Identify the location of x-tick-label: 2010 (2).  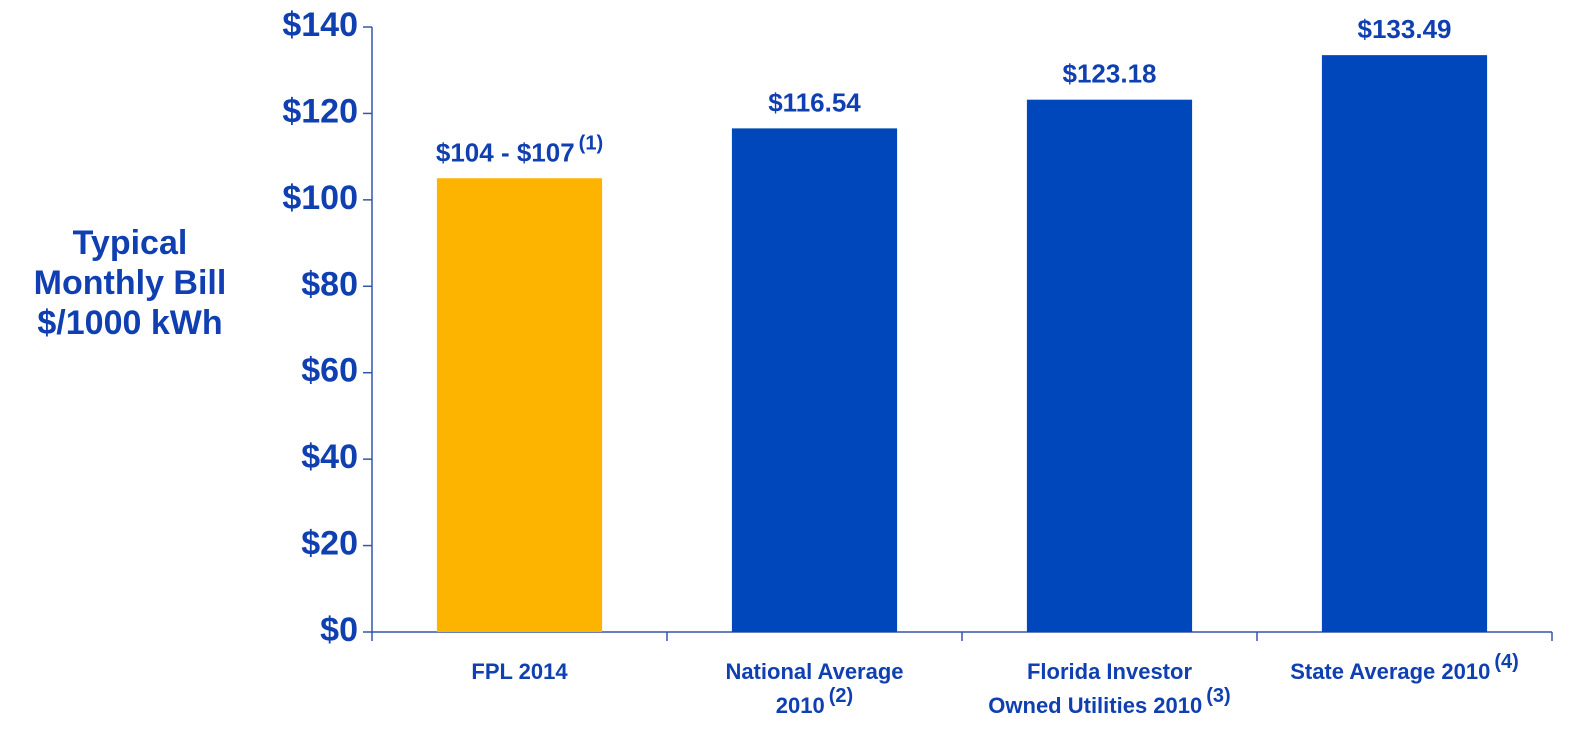
(814, 701).